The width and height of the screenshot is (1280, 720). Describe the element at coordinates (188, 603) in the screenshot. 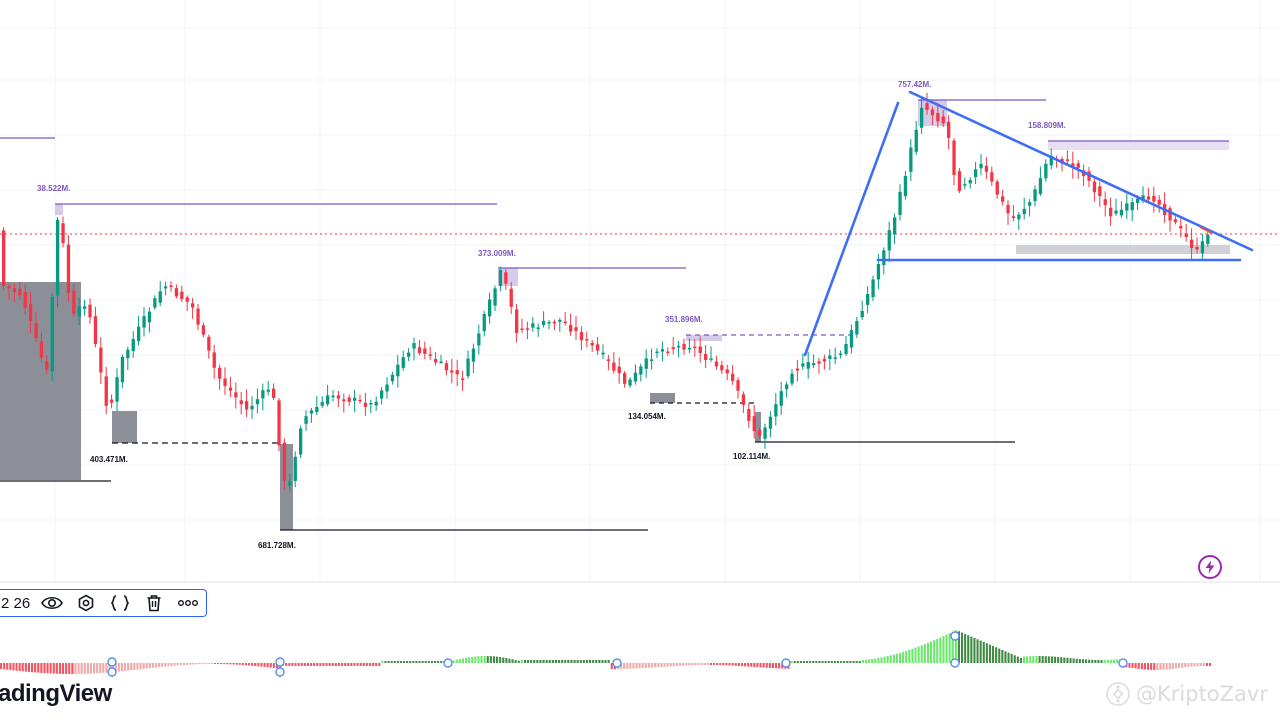

I see `more-dots-icon` at that location.